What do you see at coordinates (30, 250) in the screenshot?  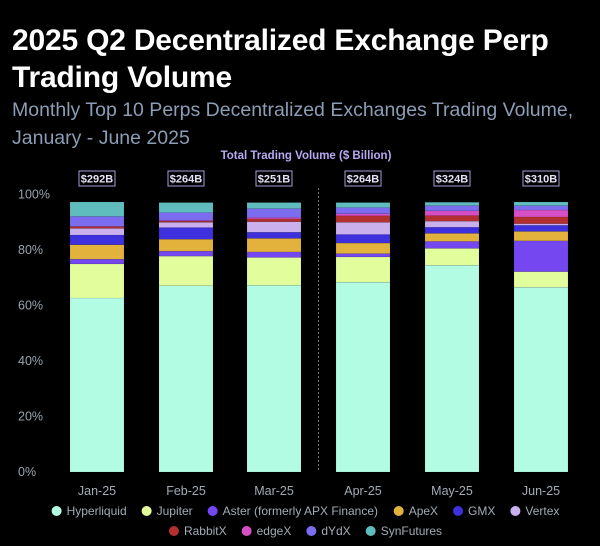 I see `y-tick-label: 80%` at bounding box center [30, 250].